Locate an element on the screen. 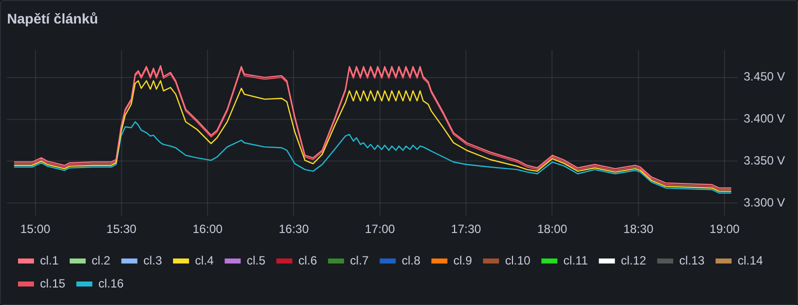 Image resolution: width=798 pixels, height=305 pixels. x-tick-label: 15:30 is located at coordinates (121, 229).